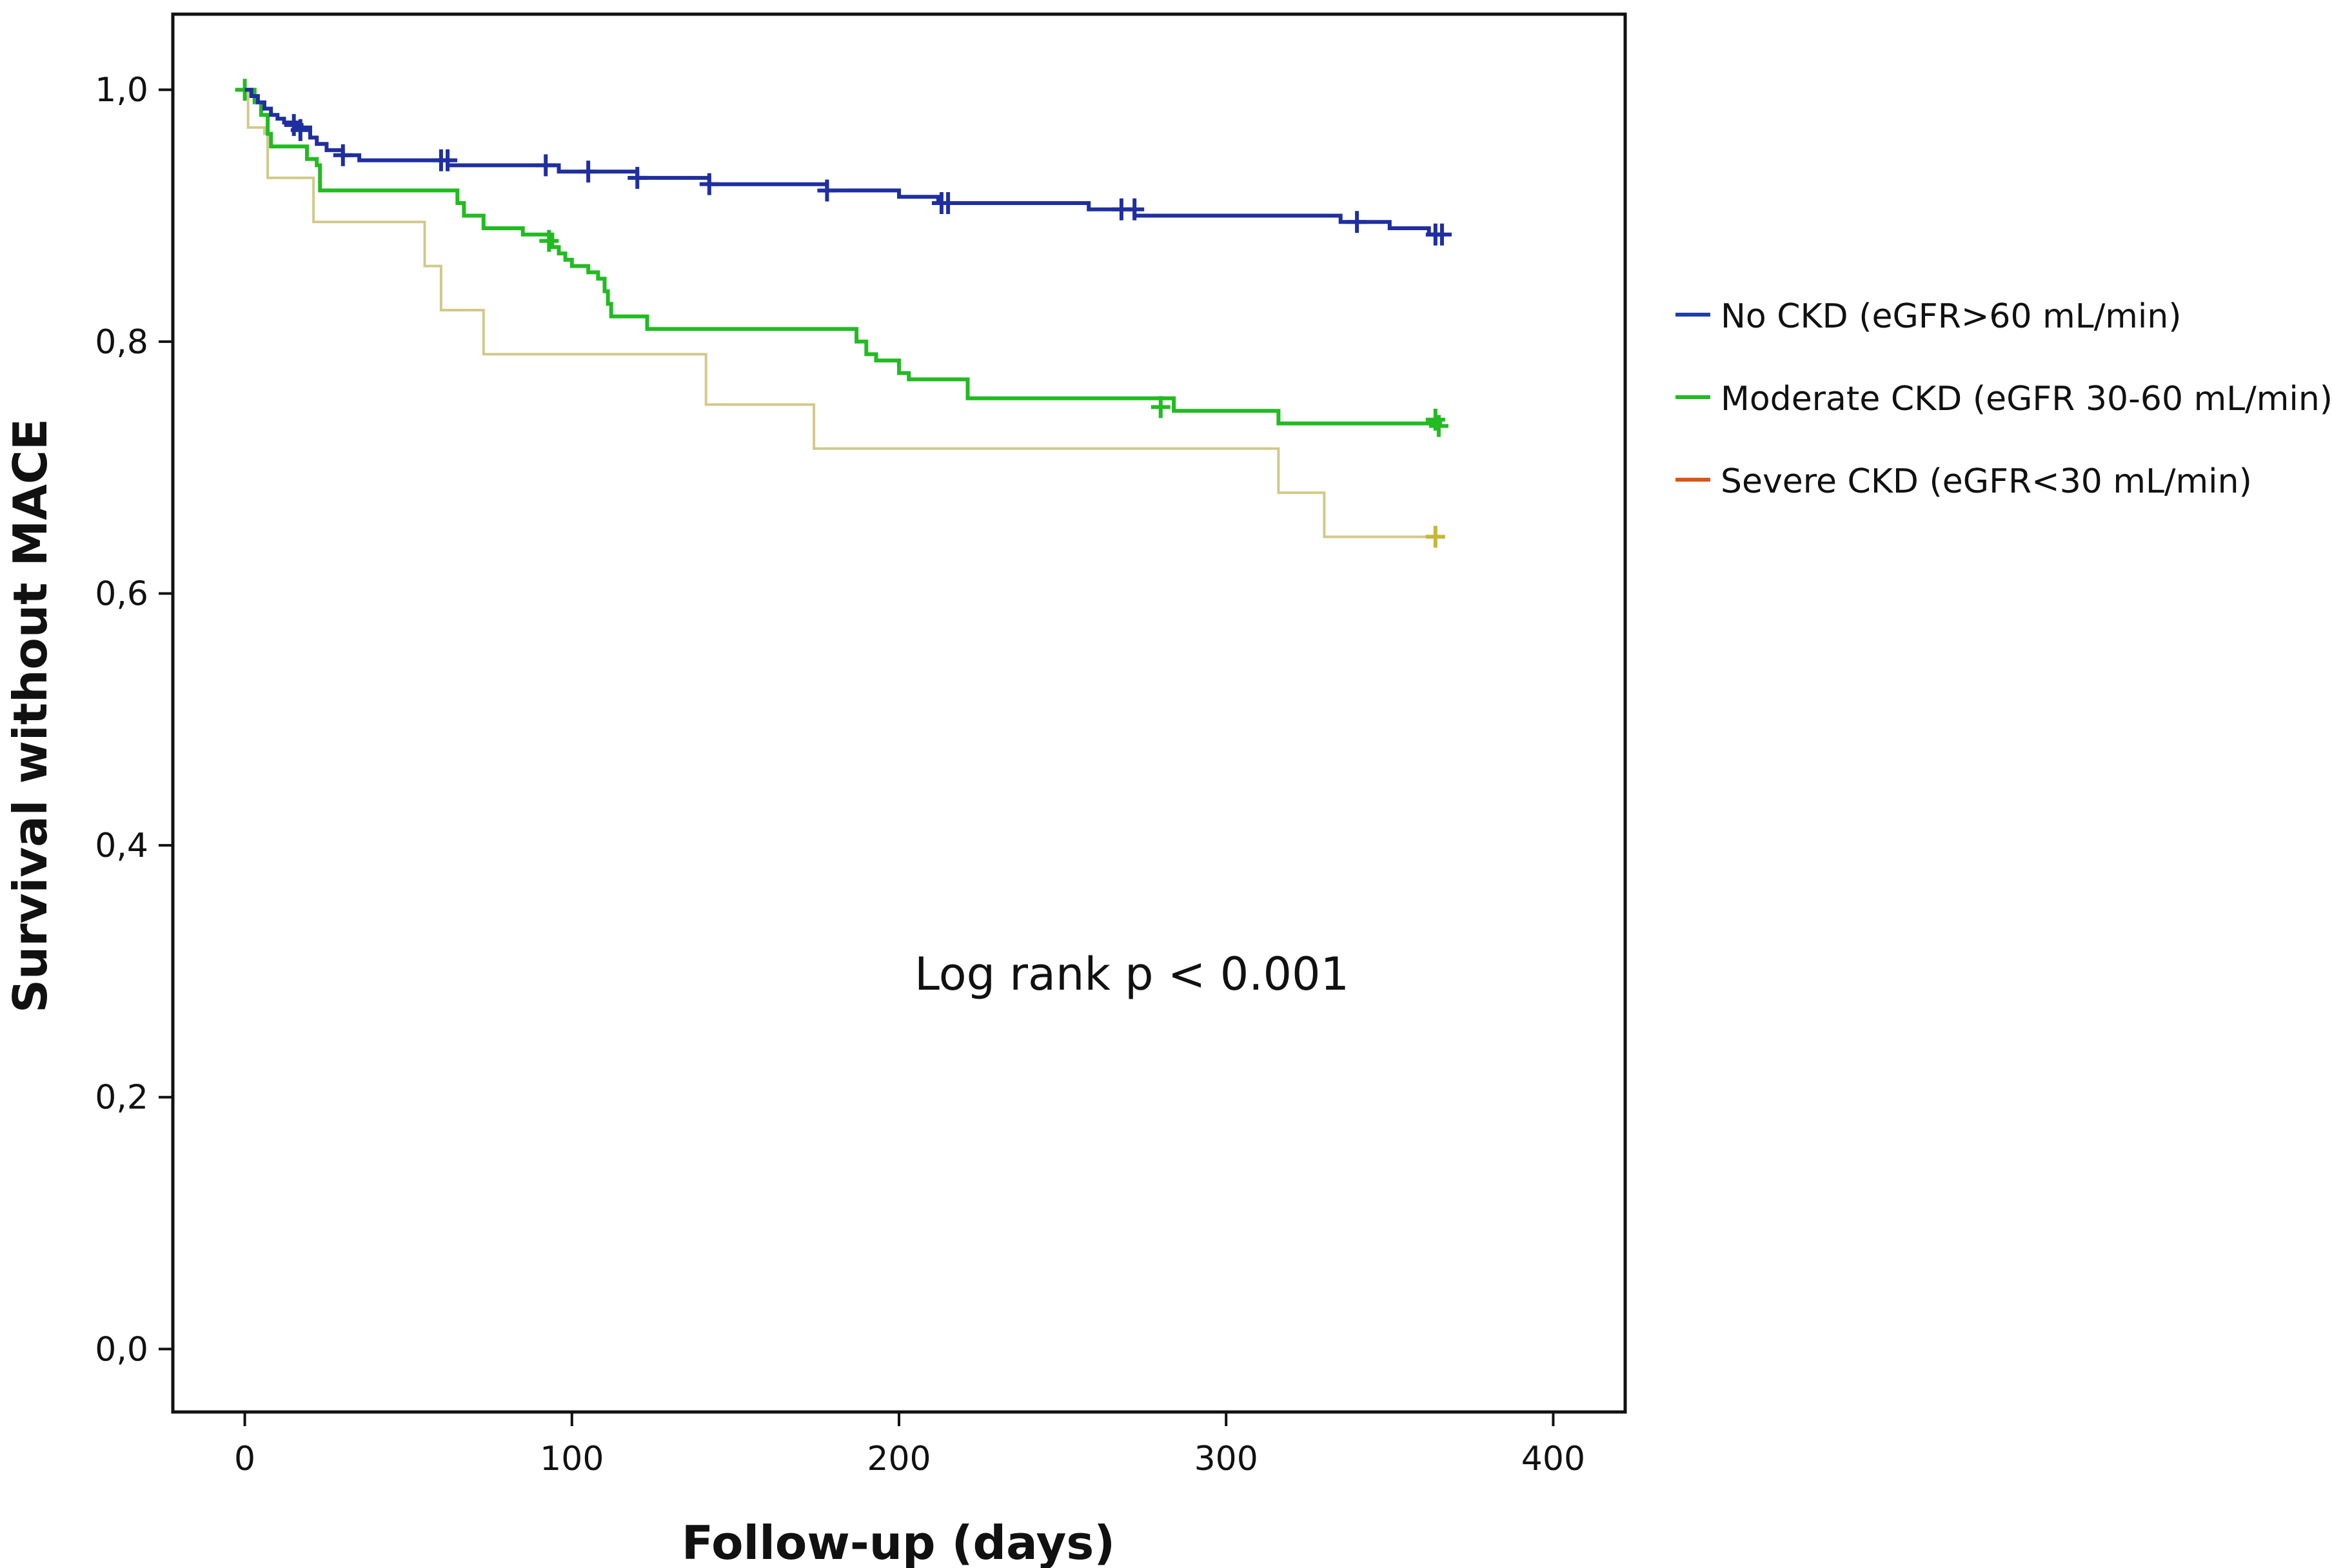 Image resolution: width=2332 pixels, height=1568 pixels. What do you see at coordinates (899, 1459) in the screenshot?
I see `x-tick-label: 200` at bounding box center [899, 1459].